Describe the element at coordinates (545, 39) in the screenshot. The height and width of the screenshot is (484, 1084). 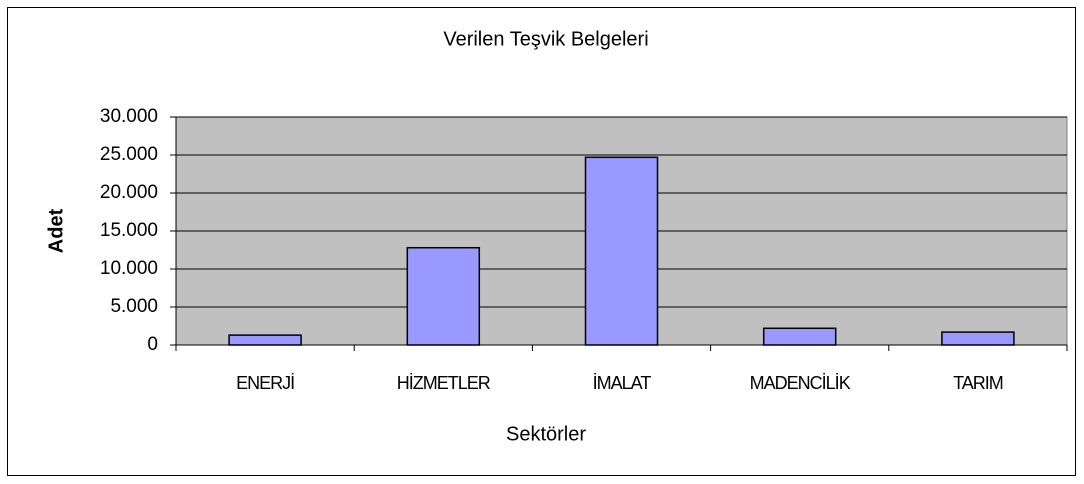
I see `chart-title: Verilen Teşvik Belgeleri` at that location.